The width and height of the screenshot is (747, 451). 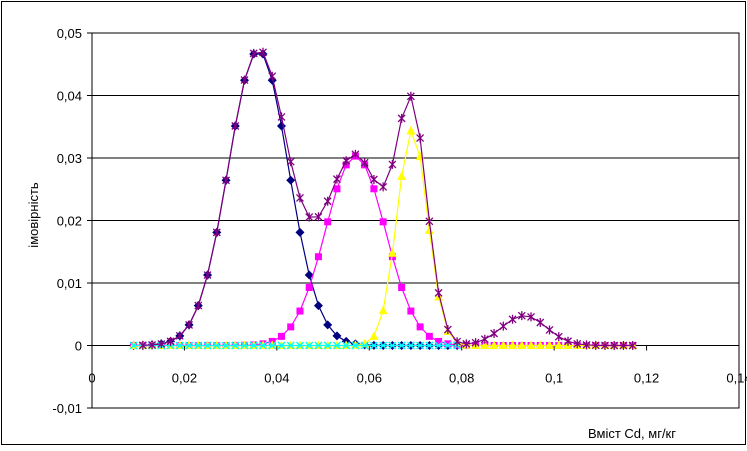 I want to click on x-tick-label: 0,1, so click(x=554, y=378).